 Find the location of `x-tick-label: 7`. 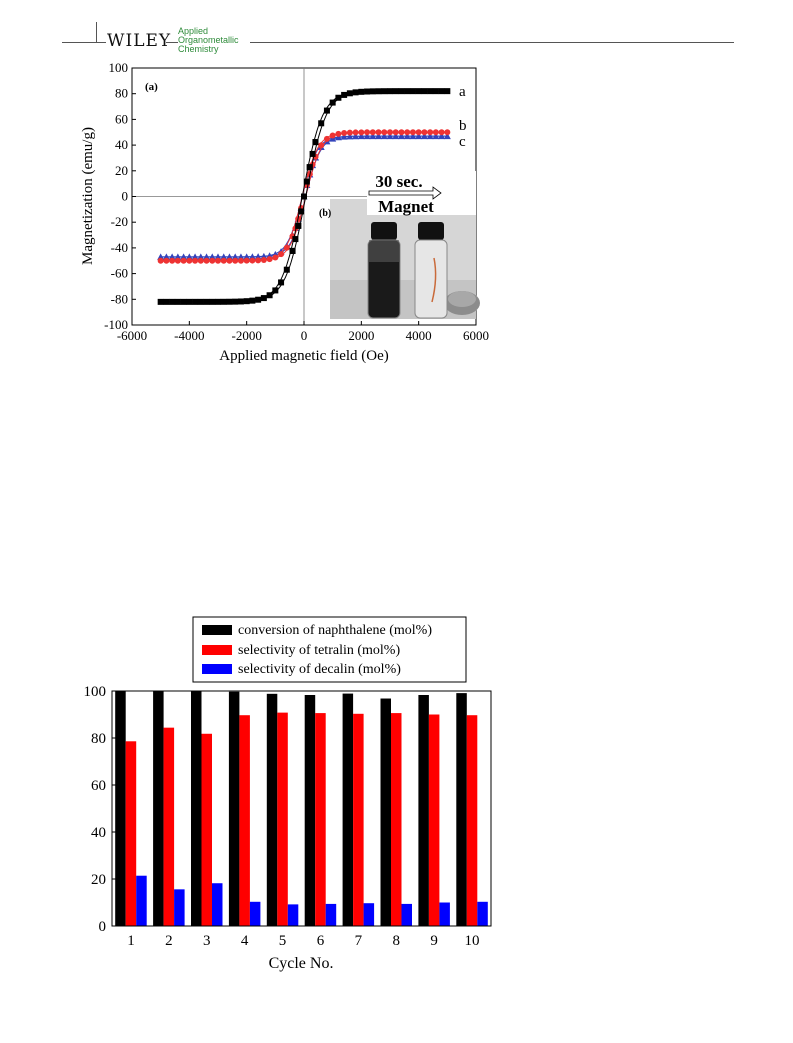

x-tick-label: 7 is located at coordinates (359, 941).